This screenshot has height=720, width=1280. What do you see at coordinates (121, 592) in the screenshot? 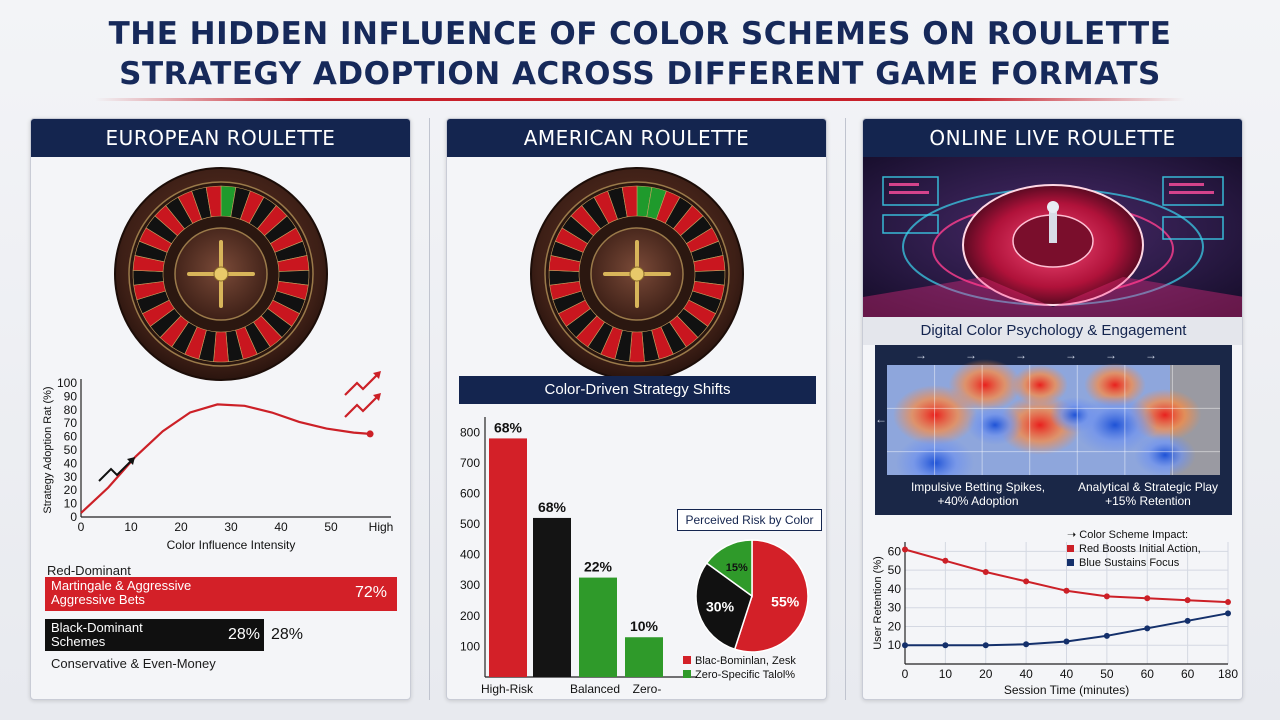
I see `red-bar-text: Martingale & Aggressive Aggressive Bets` at bounding box center [121, 592].